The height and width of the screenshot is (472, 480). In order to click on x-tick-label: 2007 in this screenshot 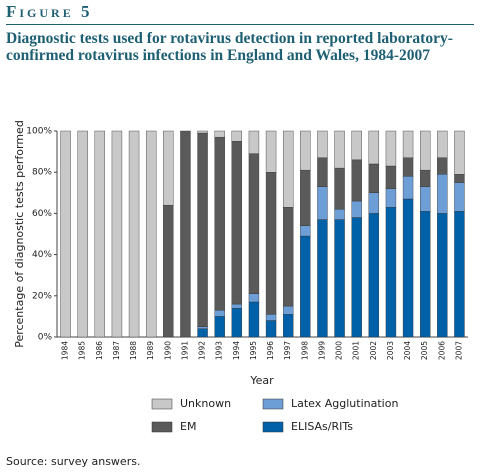, I will do `click(458, 350)`.